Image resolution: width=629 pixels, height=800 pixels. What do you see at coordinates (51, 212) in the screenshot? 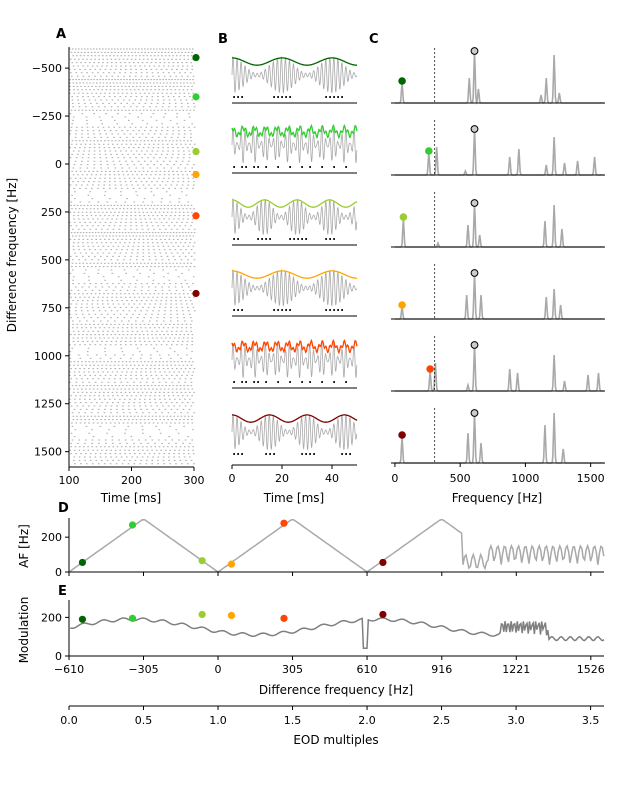
I see `panel-a-ytick-label: 250` at bounding box center [51, 212].